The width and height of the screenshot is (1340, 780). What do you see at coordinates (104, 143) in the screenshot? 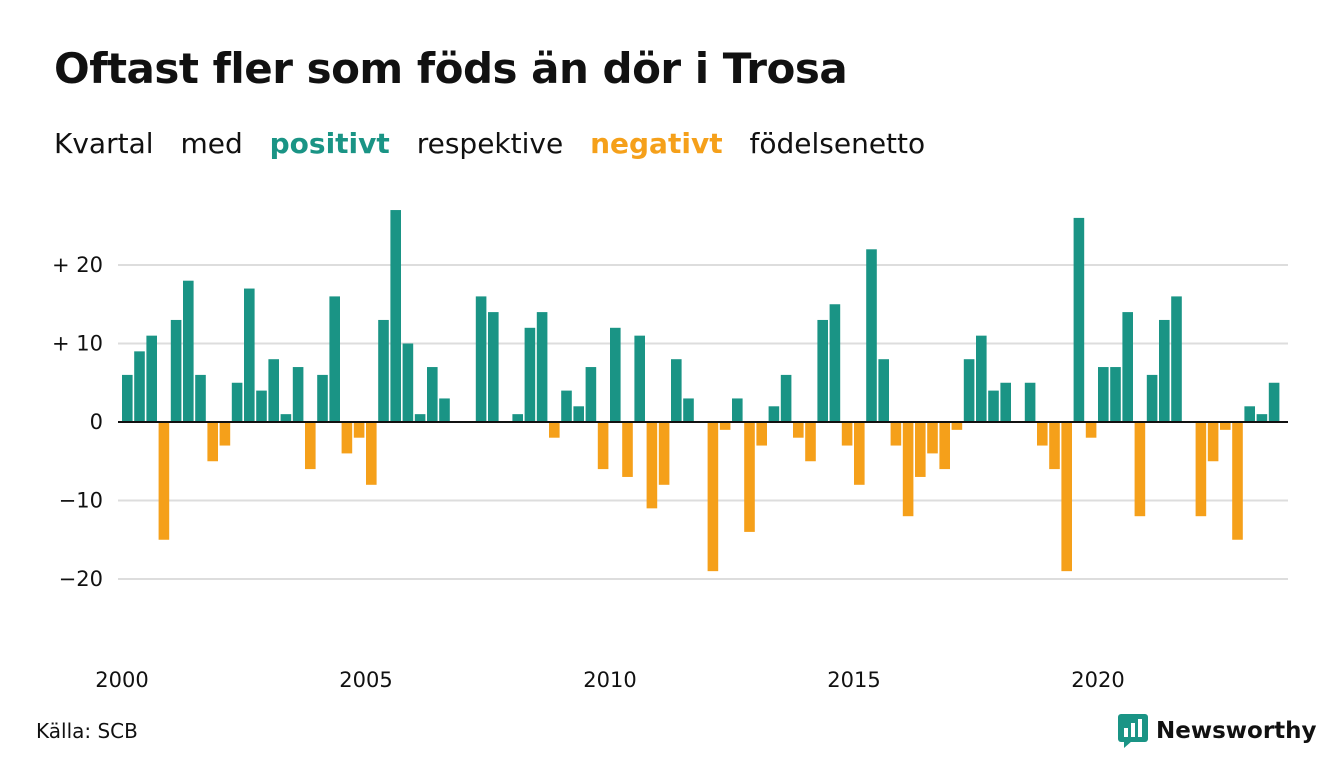
I see `subtitle-word-quarter: Kvartal` at bounding box center [104, 143].